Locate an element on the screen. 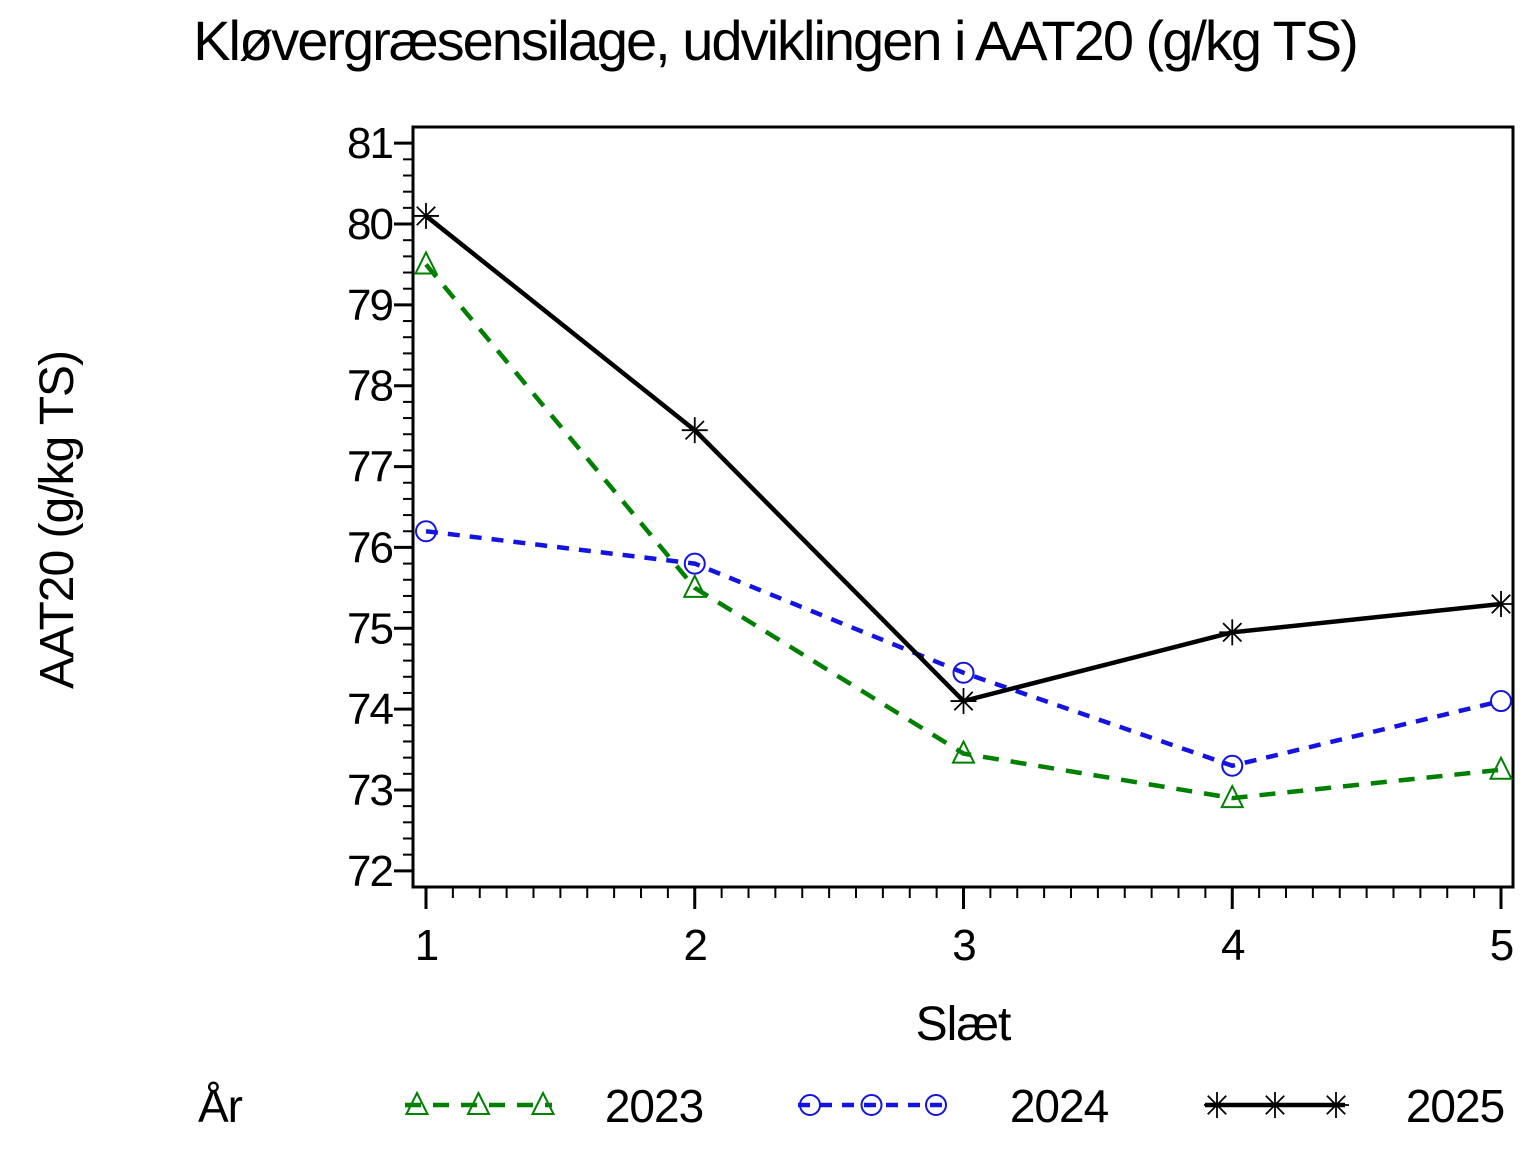 This screenshot has height=1152, width=1536. y-tick-label: 81 is located at coordinates (369, 143).